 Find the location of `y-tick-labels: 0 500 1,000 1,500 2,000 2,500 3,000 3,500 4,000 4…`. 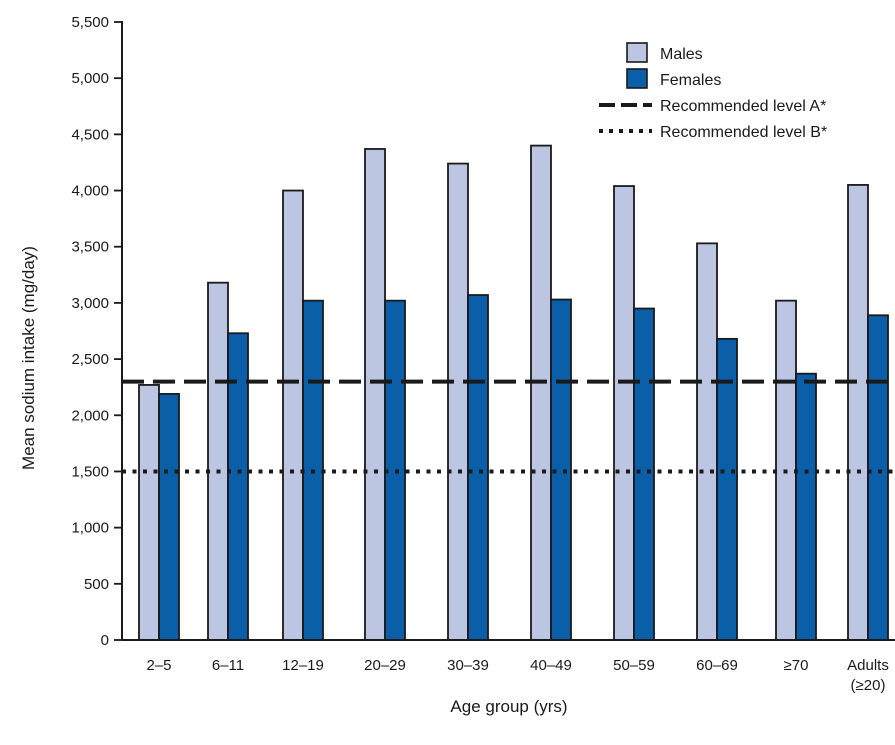

y-tick-labels: 0 500 1,000 1,500 2,000 2,500 3,000 3,500 4,000 4… is located at coordinates (96, 331).